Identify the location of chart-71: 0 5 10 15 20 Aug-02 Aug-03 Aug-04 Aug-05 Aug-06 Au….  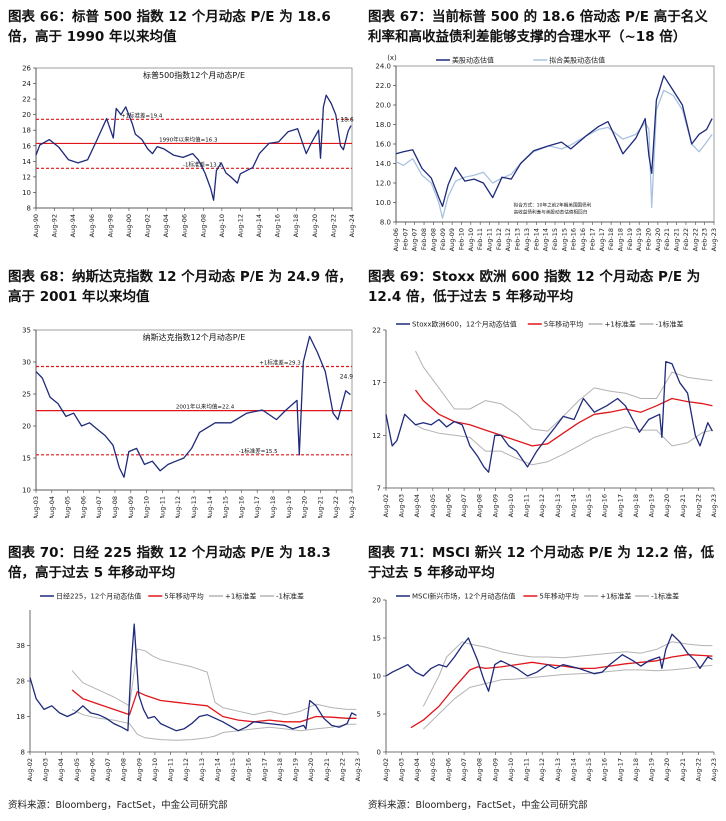
(542, 689).